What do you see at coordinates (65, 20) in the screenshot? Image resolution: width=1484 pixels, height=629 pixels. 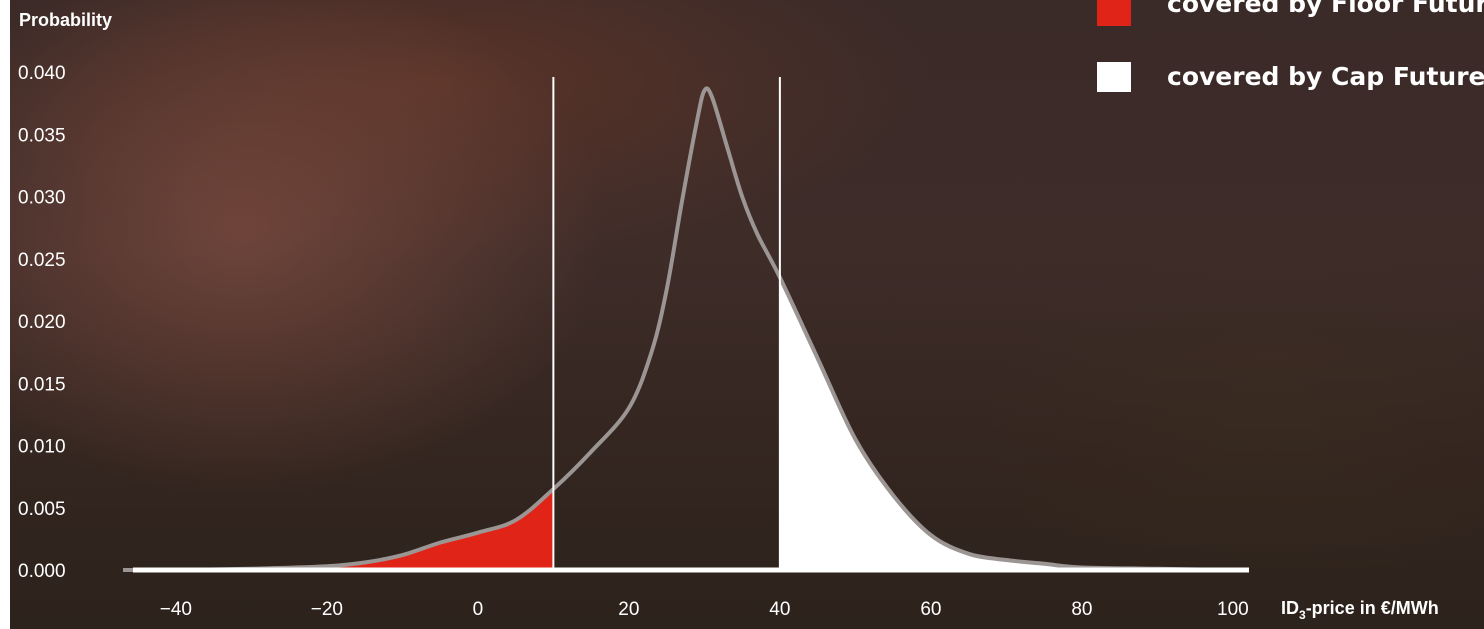 I see `y-axis-label: Probability` at bounding box center [65, 20].